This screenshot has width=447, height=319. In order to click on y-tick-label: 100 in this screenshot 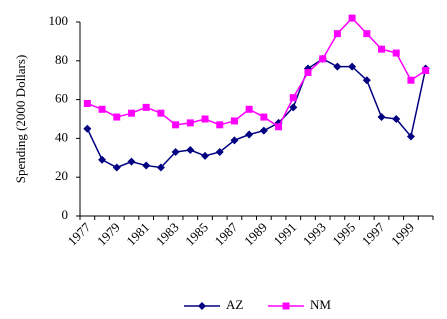, I will do `click(59, 20)`.